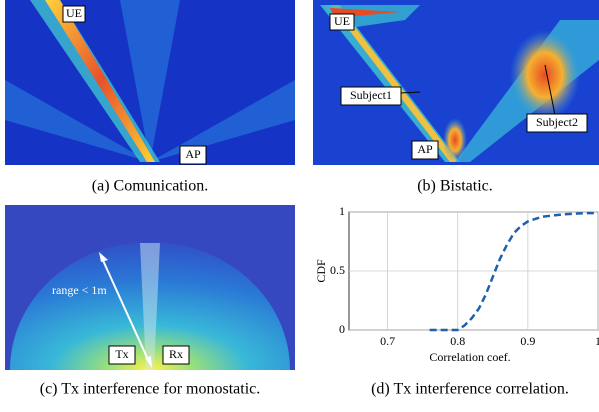  Describe the element at coordinates (455, 186) in the screenshot. I see `caption: (b) Bistatic.` at that location.